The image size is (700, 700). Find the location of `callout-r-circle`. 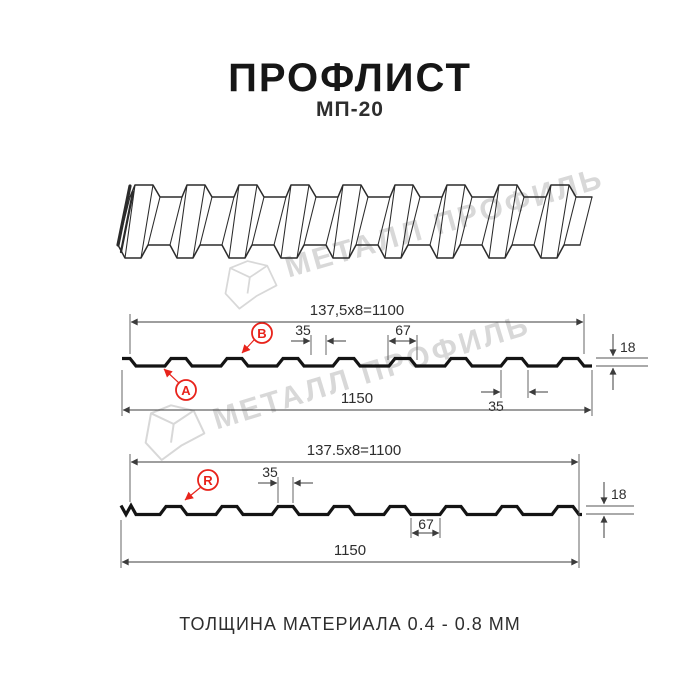

callout-r-circle is located at coordinates (208, 480).